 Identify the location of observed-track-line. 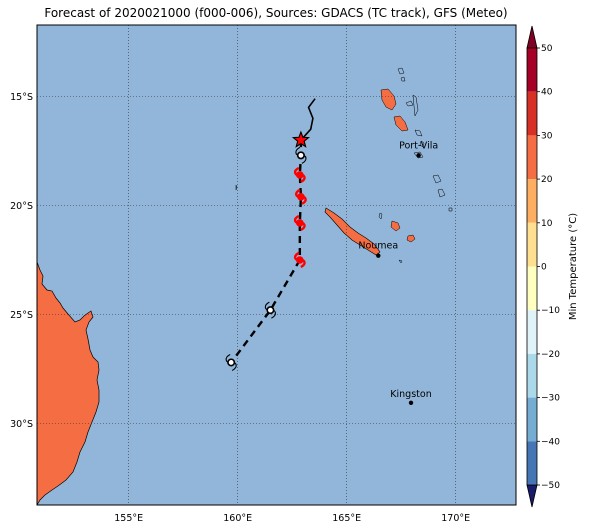
(308, 119).